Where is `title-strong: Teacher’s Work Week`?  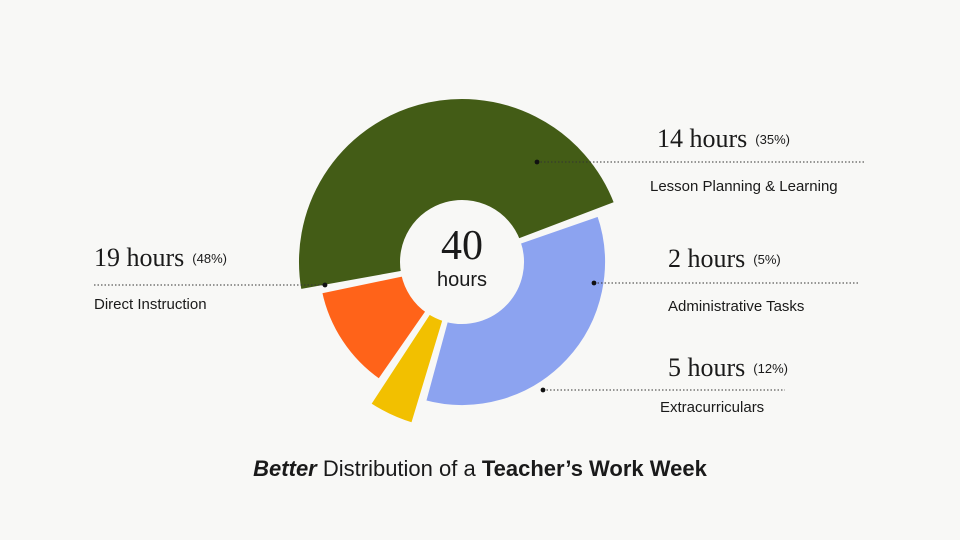
title-strong: Teacher’s Work Week is located at coordinates (594, 468).